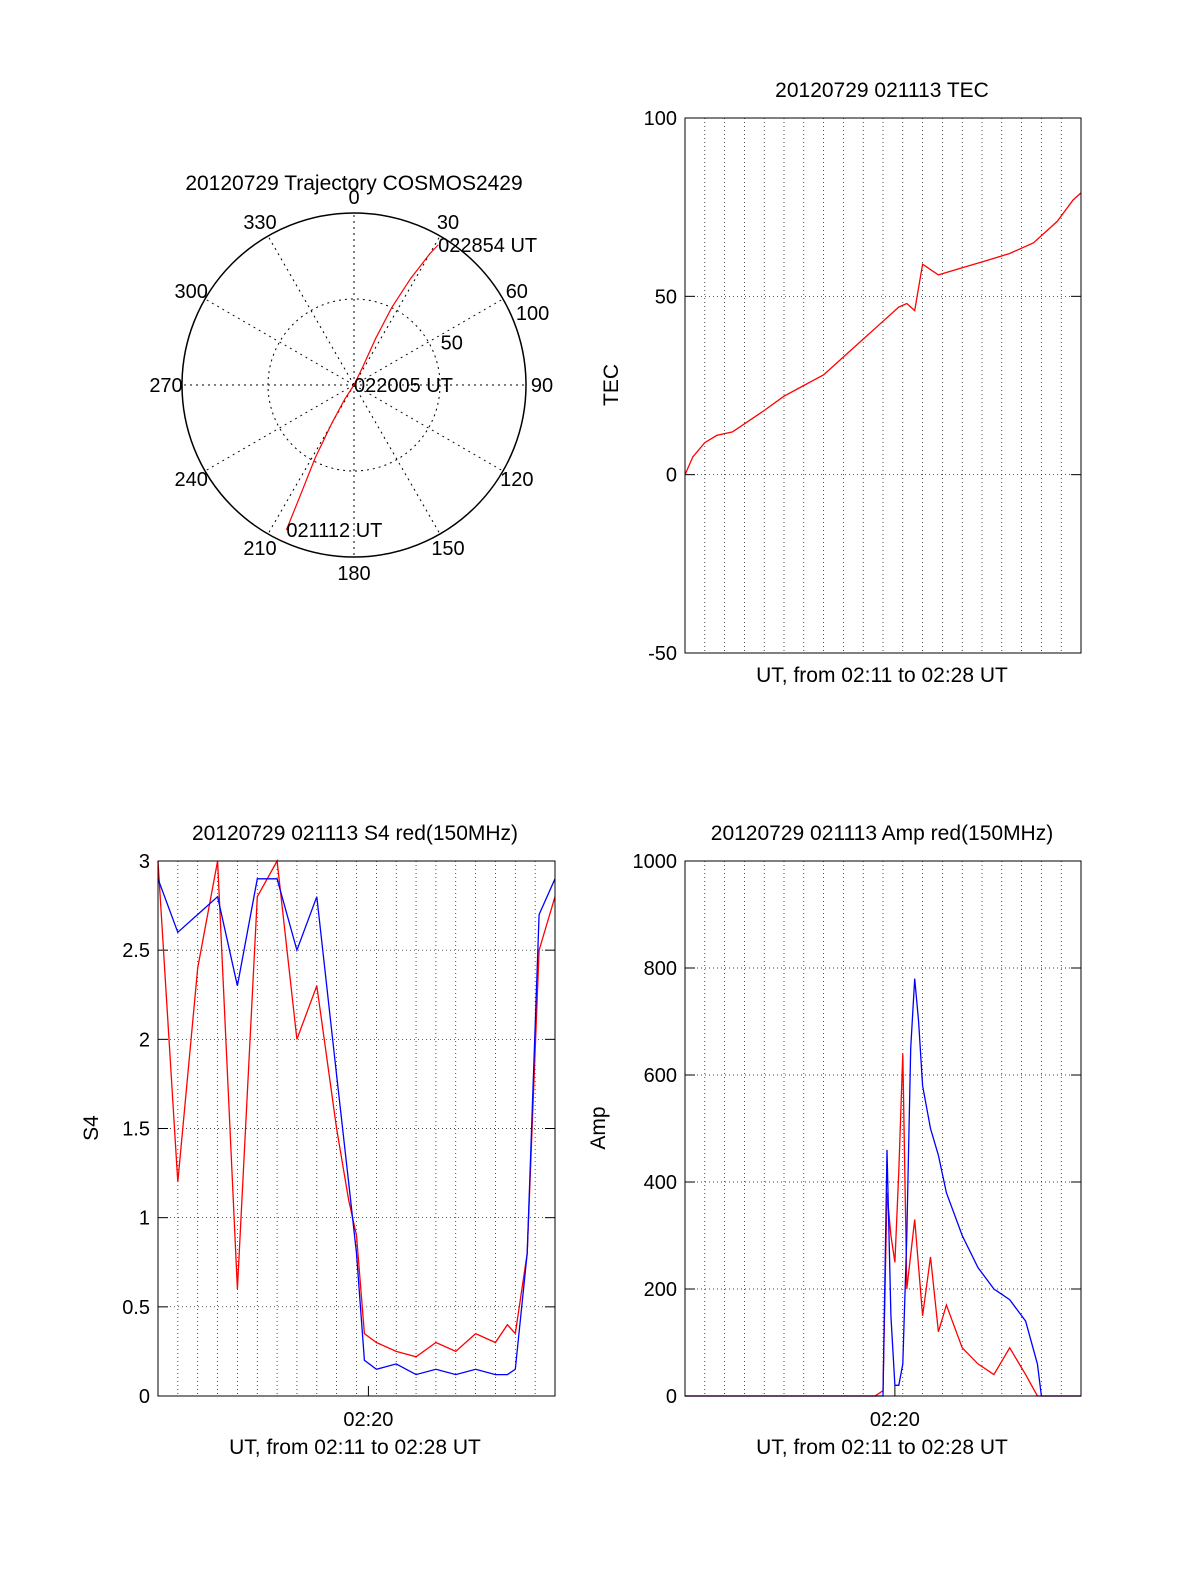 Image resolution: width=1200 pixels, height=1575 pixels. I want to click on s4-plot-frame, so click(356, 1128).